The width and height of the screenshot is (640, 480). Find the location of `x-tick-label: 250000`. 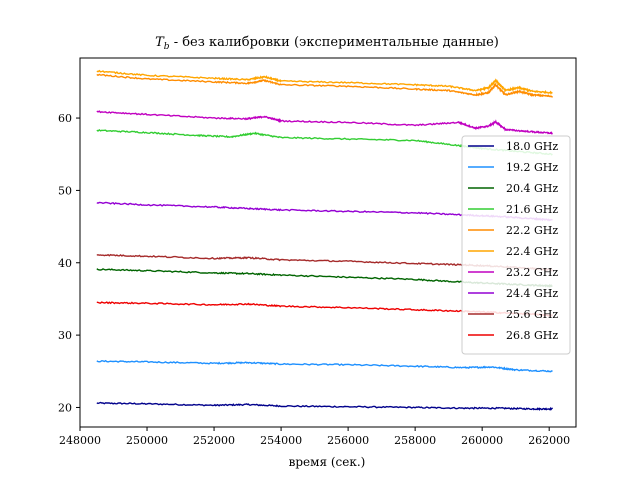

x-tick-label: 250000 is located at coordinates (147, 440).